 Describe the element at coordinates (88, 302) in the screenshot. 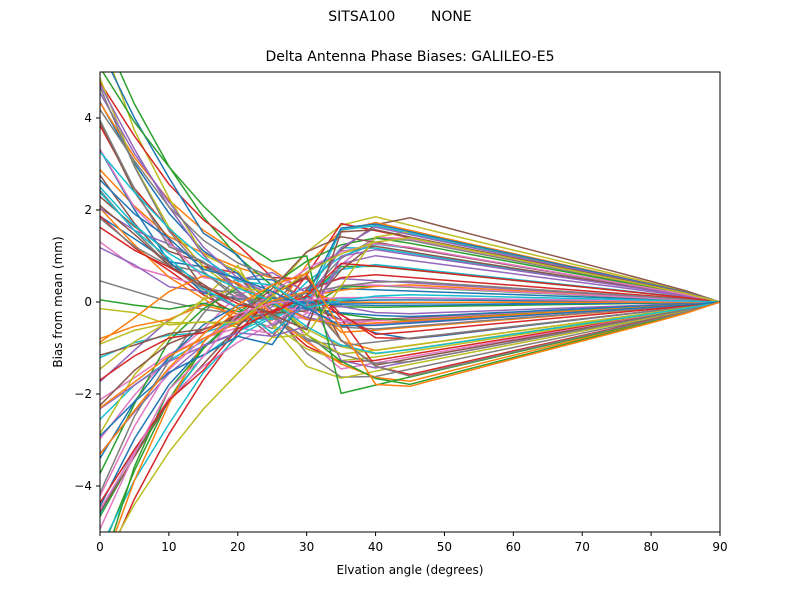

I see `y-tick-label: 0` at that location.